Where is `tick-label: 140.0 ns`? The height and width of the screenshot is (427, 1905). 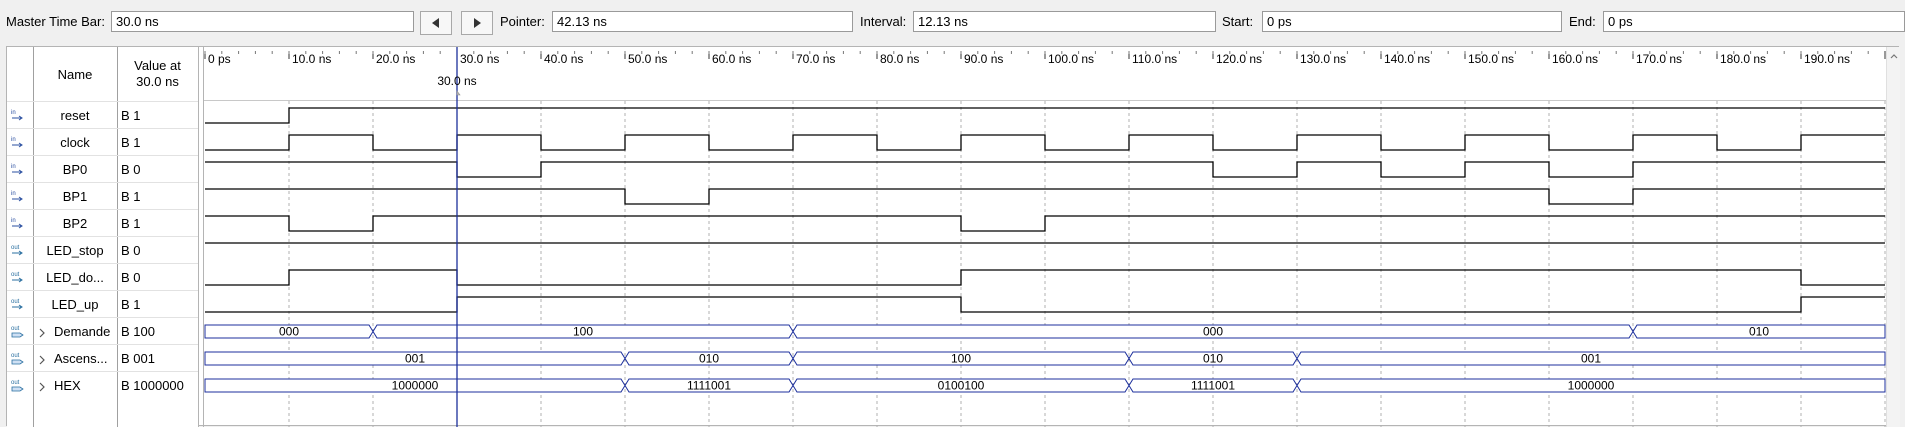 tick-label: 140.0 ns is located at coordinates (1407, 59).